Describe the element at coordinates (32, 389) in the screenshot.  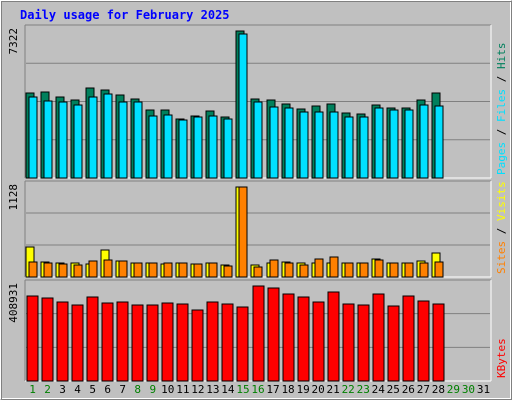
I see `day-label-1: 1` at that location.